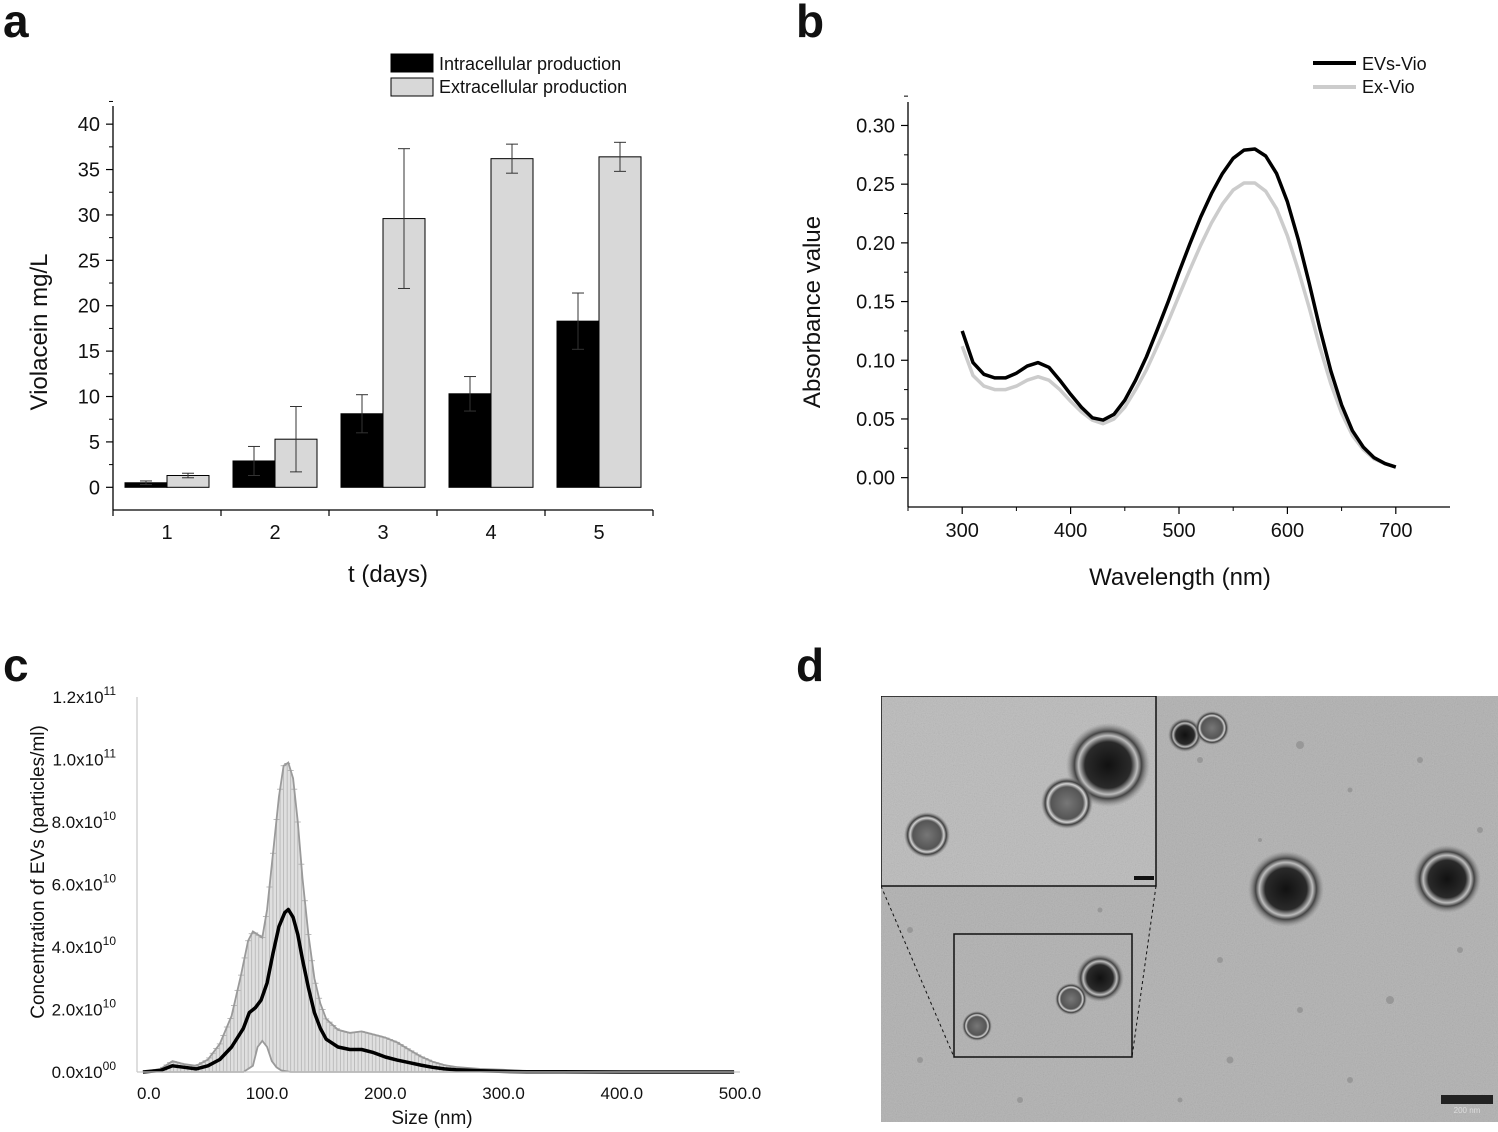  Describe the element at coordinates (1287, 531) in the screenshot. I see `x-tick-label: 600` at that location.